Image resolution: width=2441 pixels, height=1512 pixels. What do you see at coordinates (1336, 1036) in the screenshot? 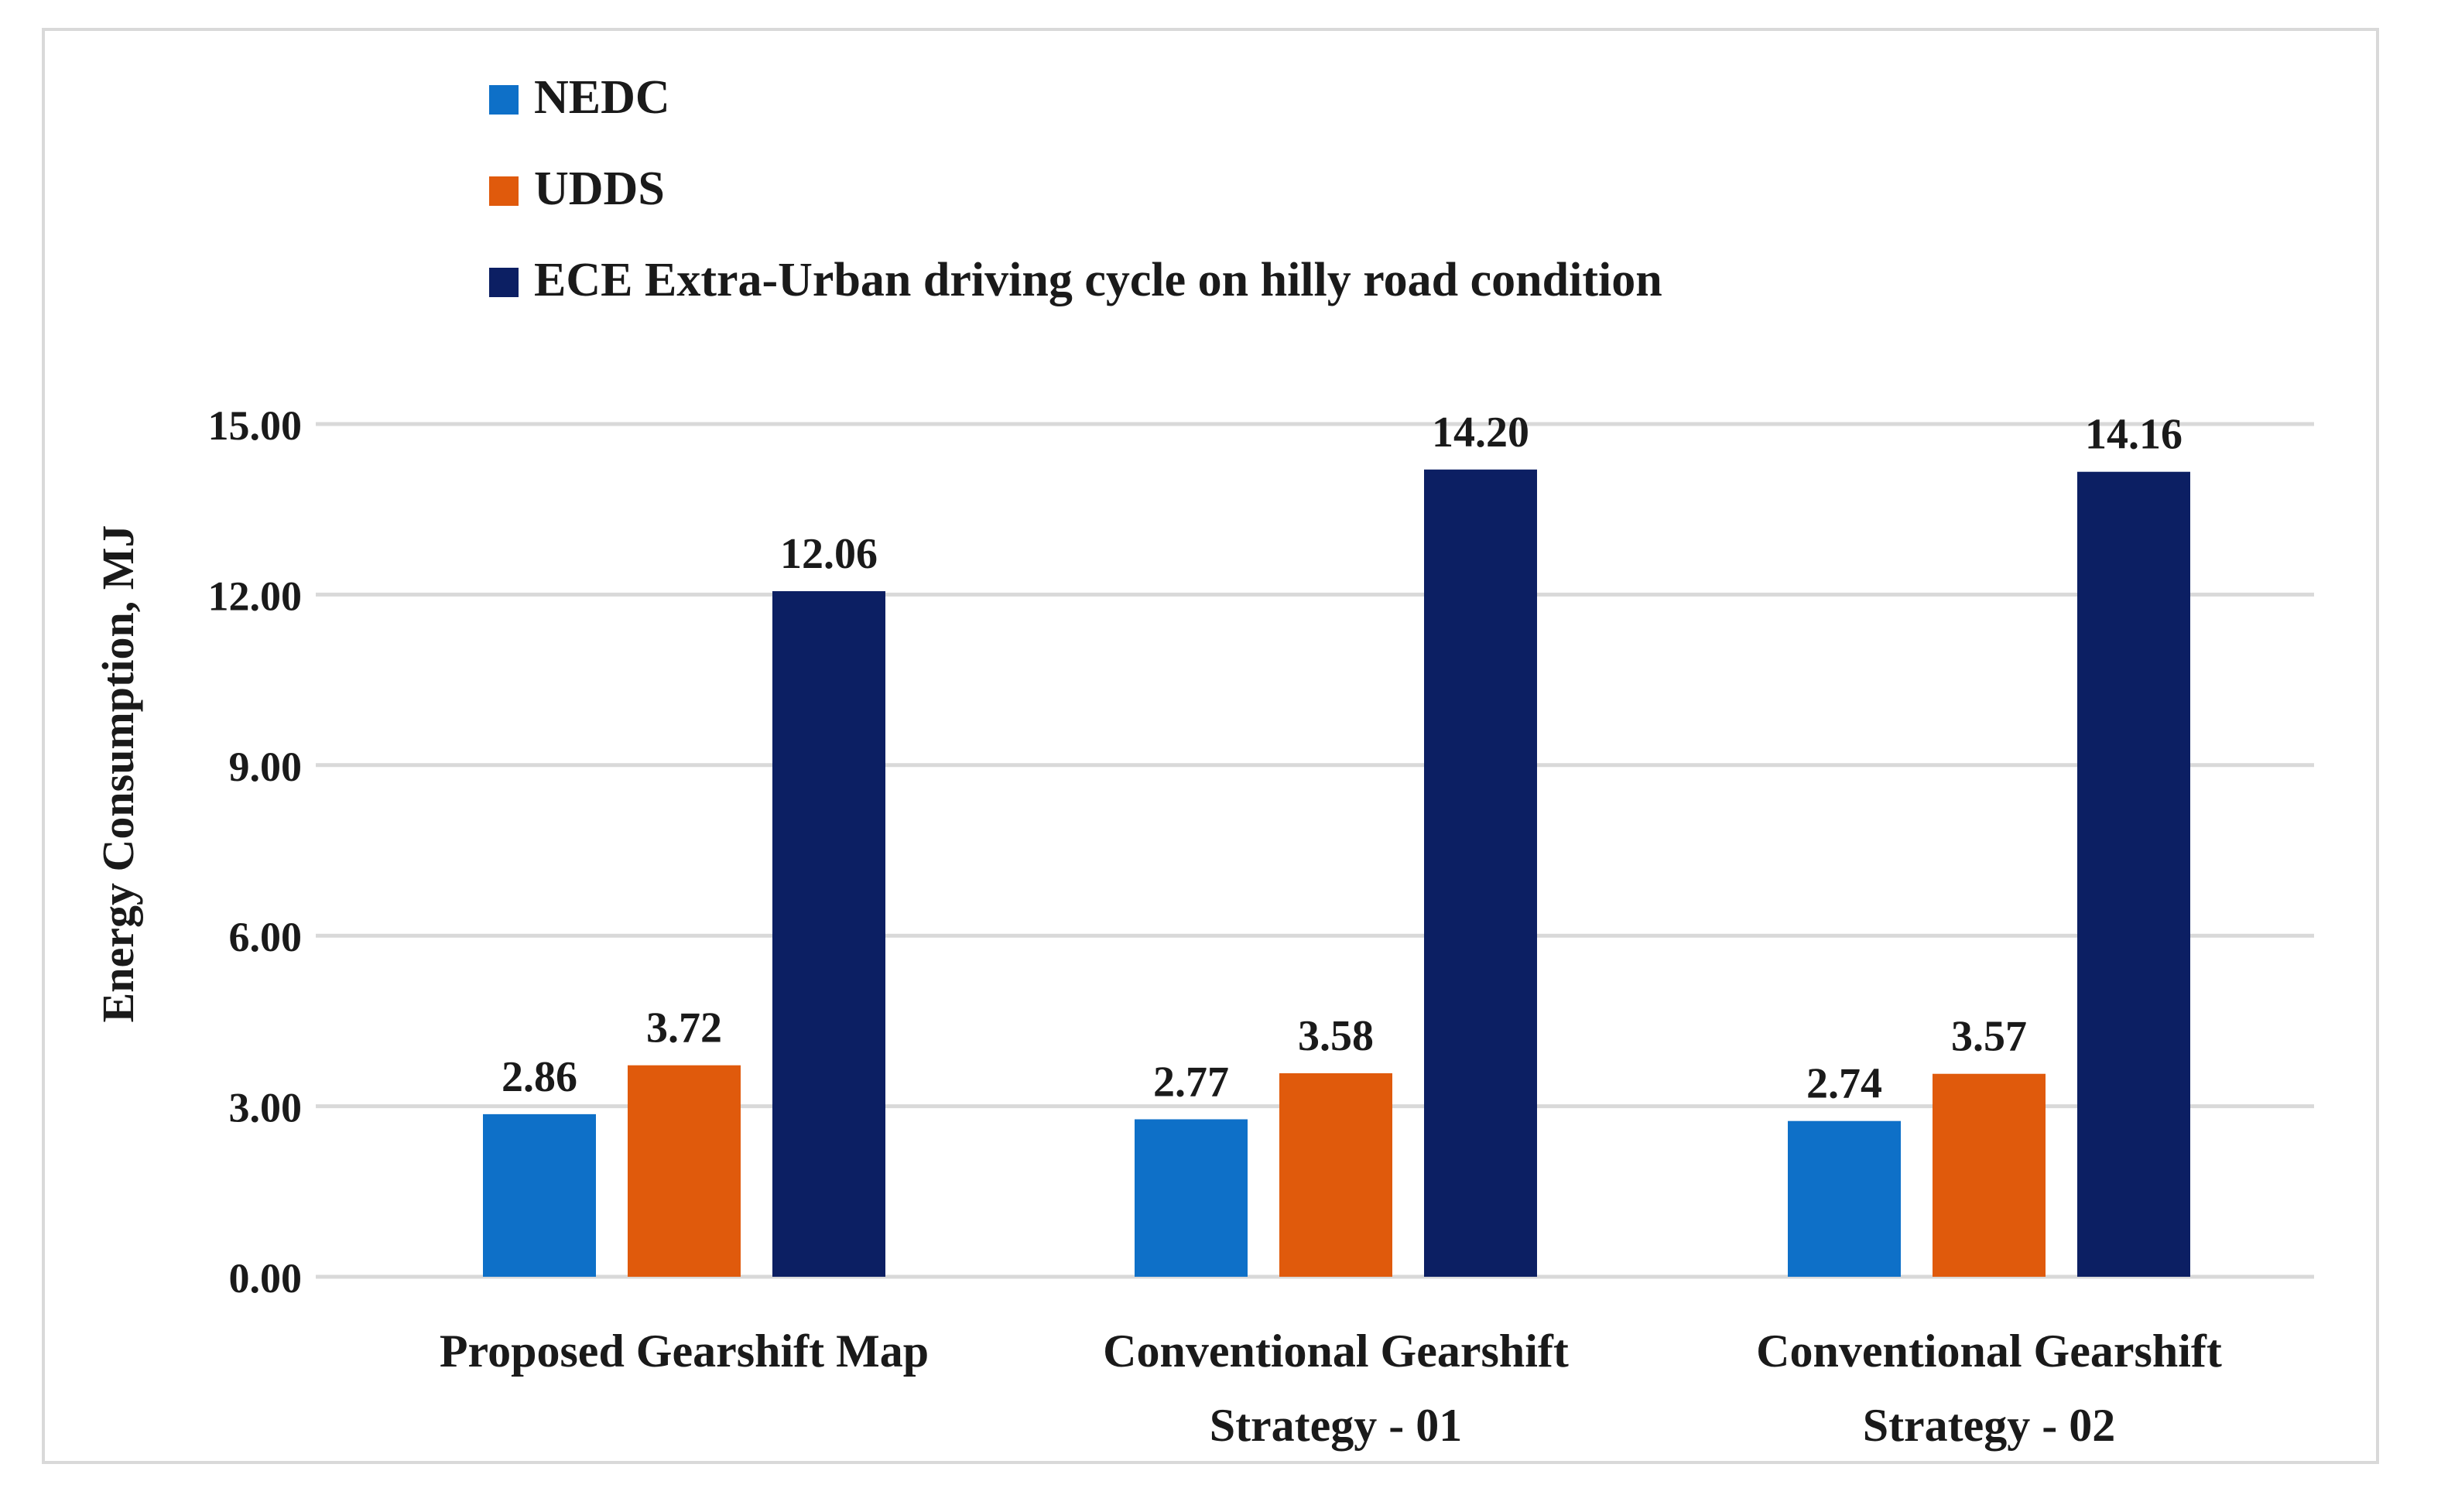
I see `data-label: 3.58` at bounding box center [1336, 1036].